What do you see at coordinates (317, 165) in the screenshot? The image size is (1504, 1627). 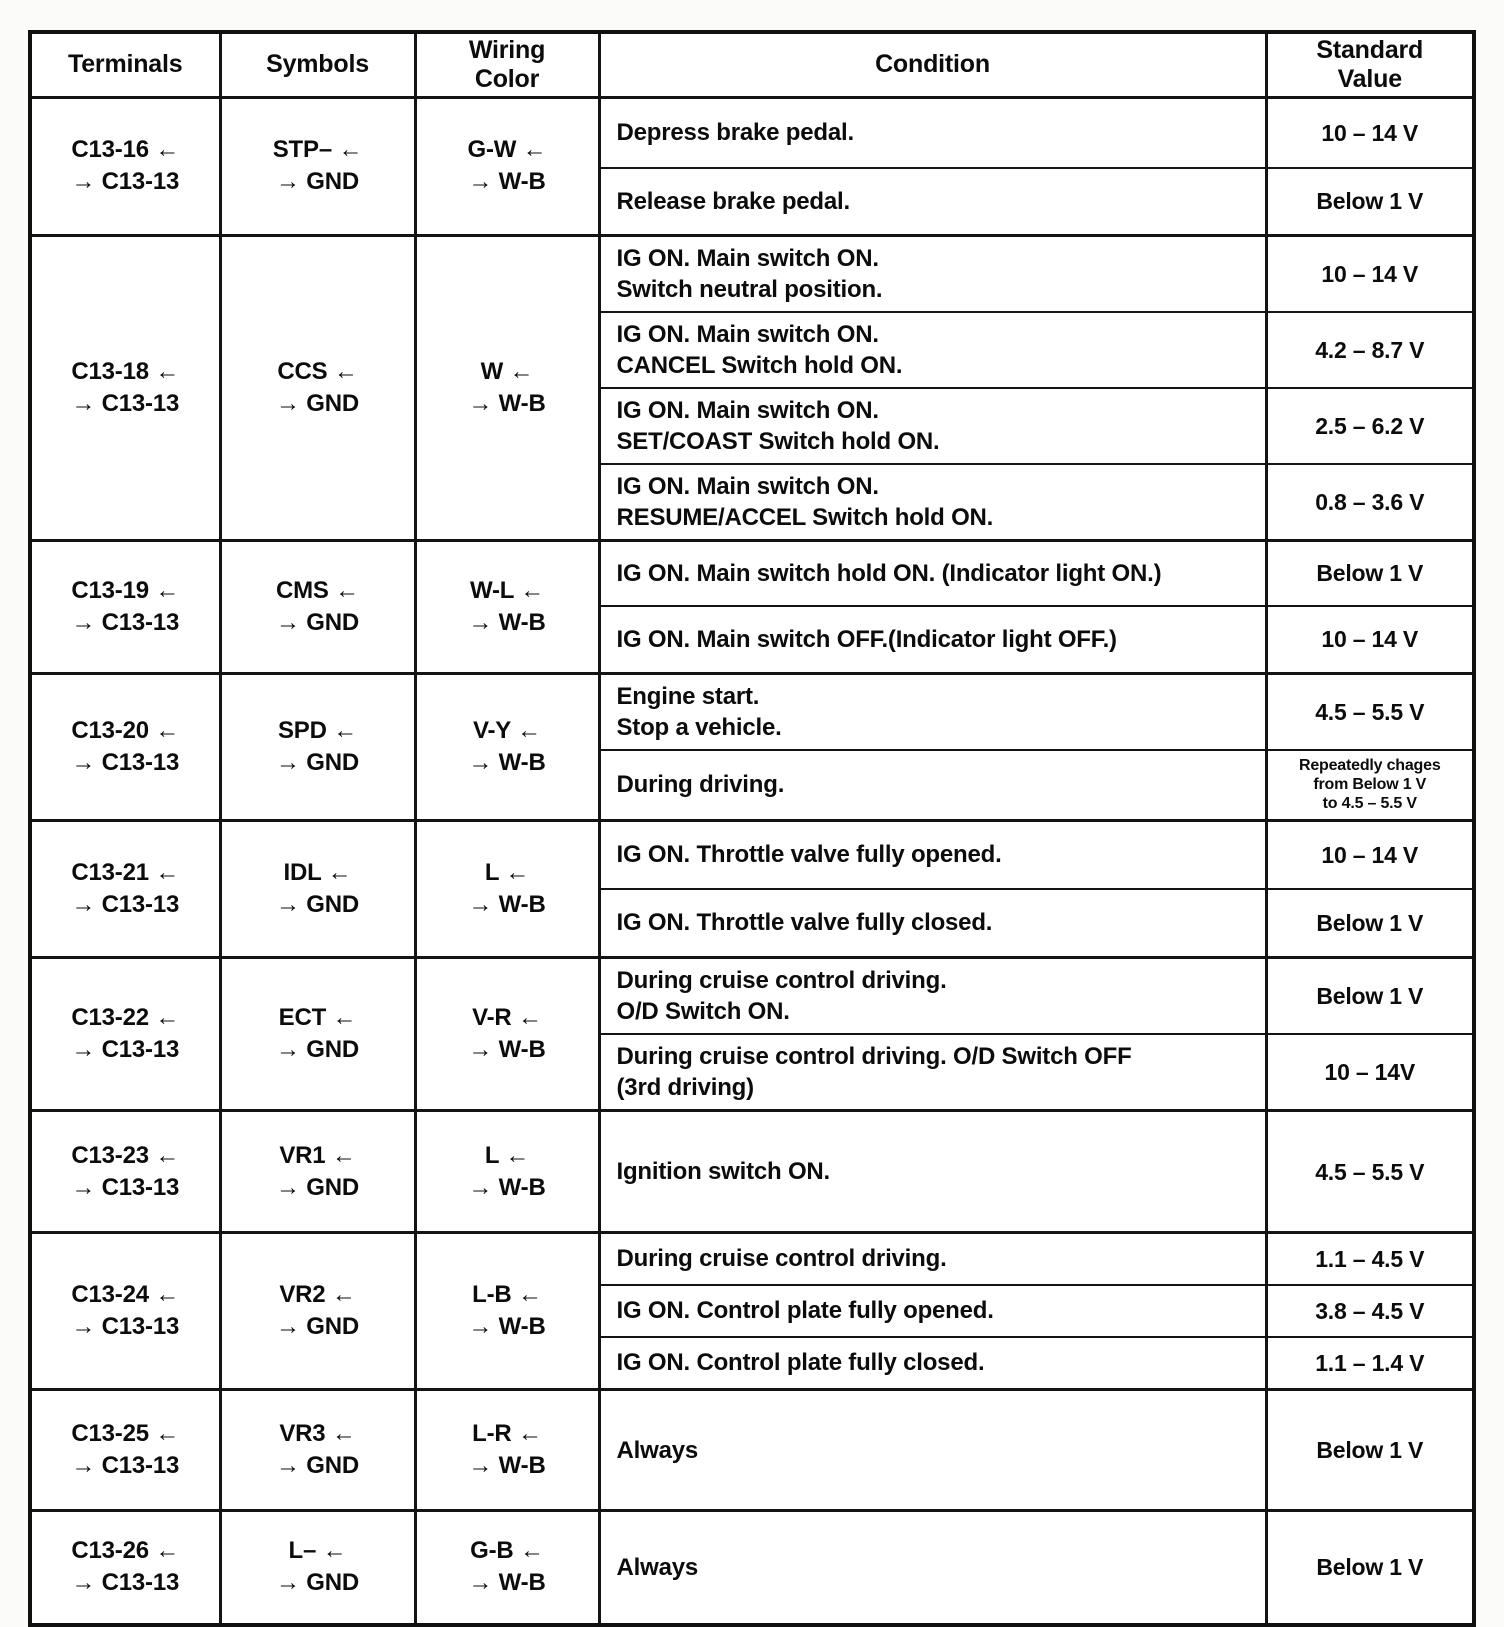 I see `symbols-cell: STP– ← → GND` at bounding box center [317, 165].